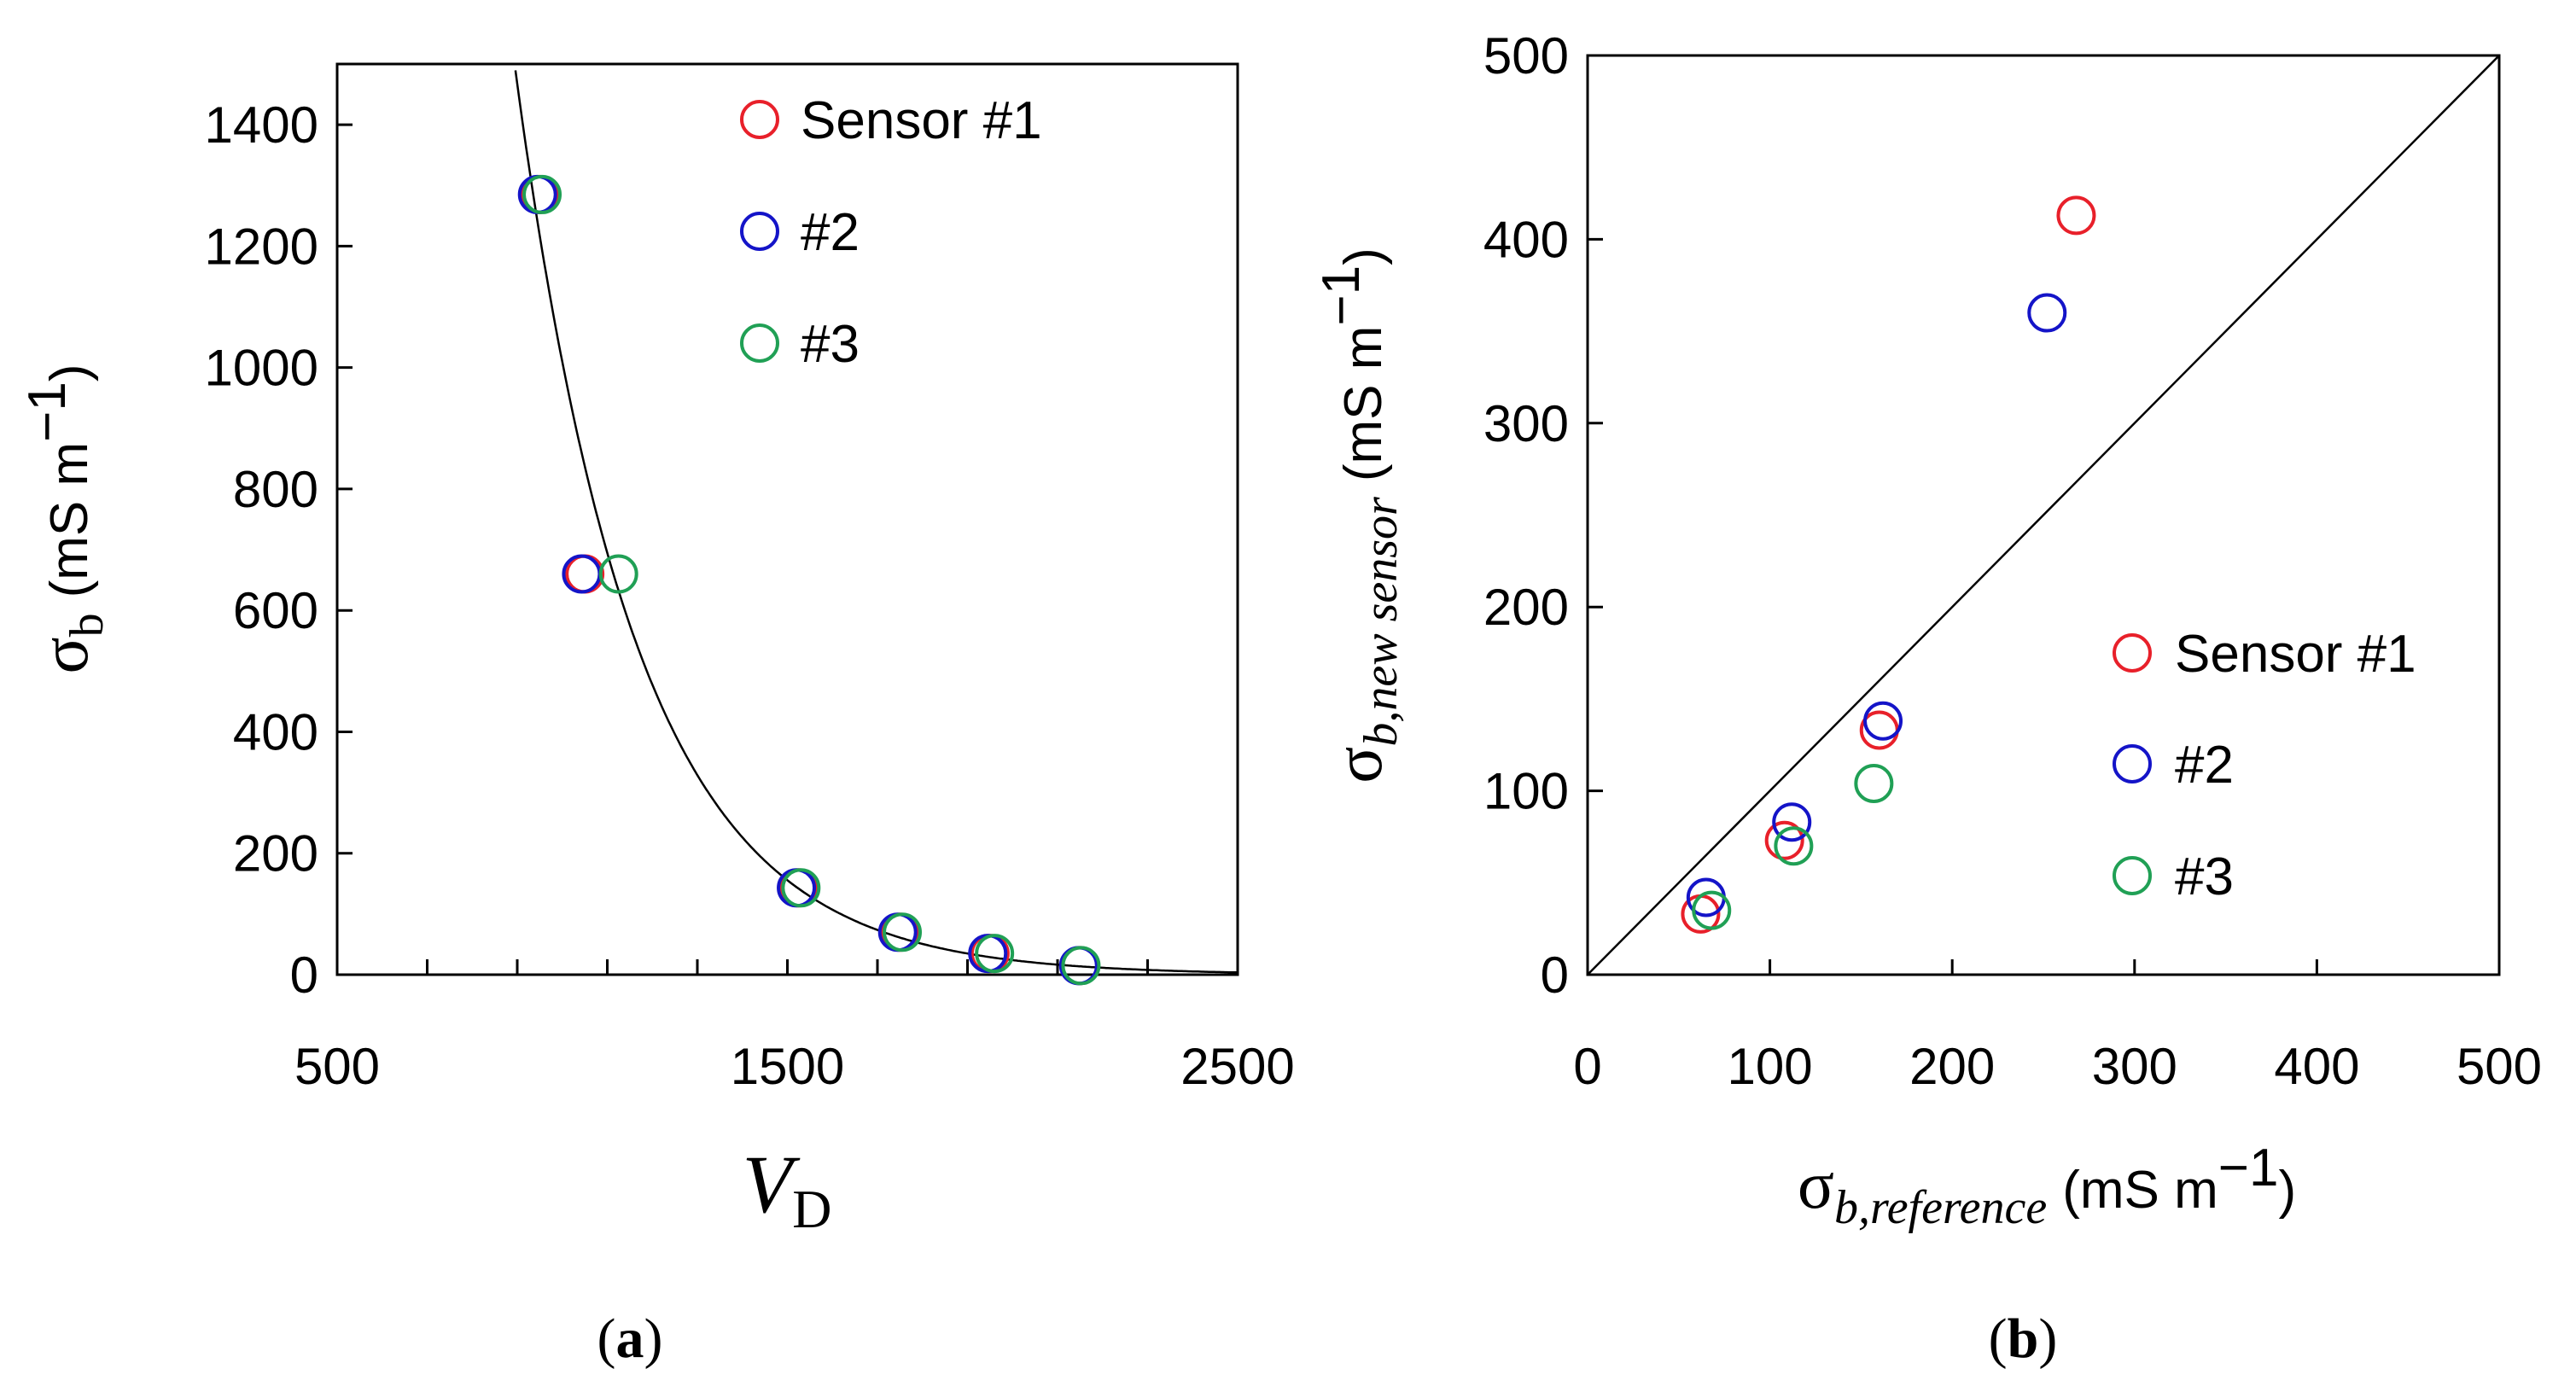 This screenshot has width=2576, height=1398. What do you see at coordinates (275, 489) in the screenshot?
I see `y-tick-label: 800` at bounding box center [275, 489].